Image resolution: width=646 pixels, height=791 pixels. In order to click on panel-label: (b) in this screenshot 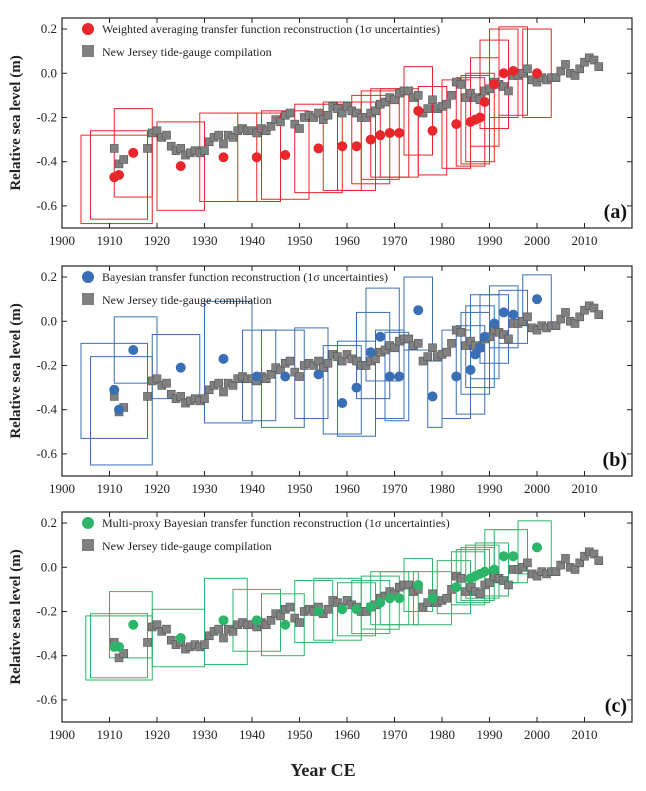, I will do `click(615, 460)`.